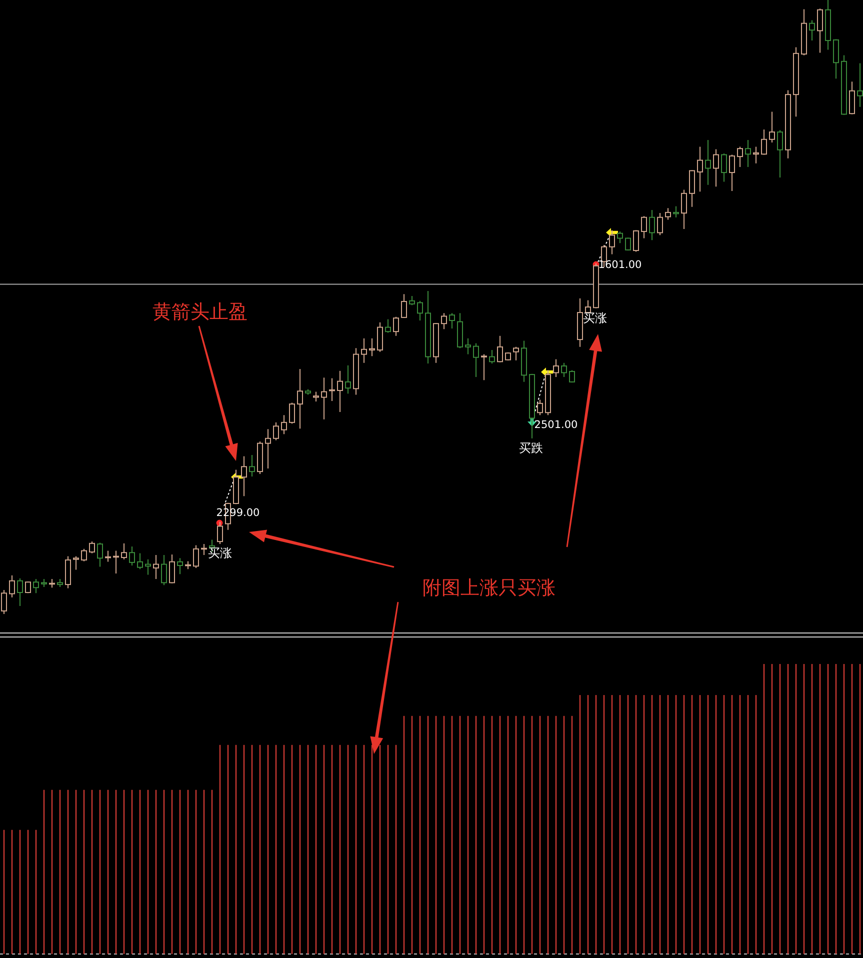 This screenshot has height=958, width=863. I want to click on annotation: 1601.00, so click(620, 265).